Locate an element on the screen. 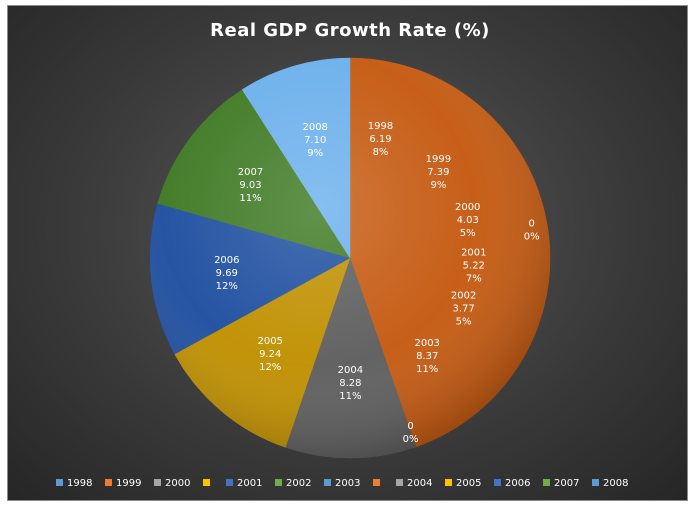 Image resolution: width=695 pixels, height=506 pixels. data-label: 2007 is located at coordinates (250, 172).